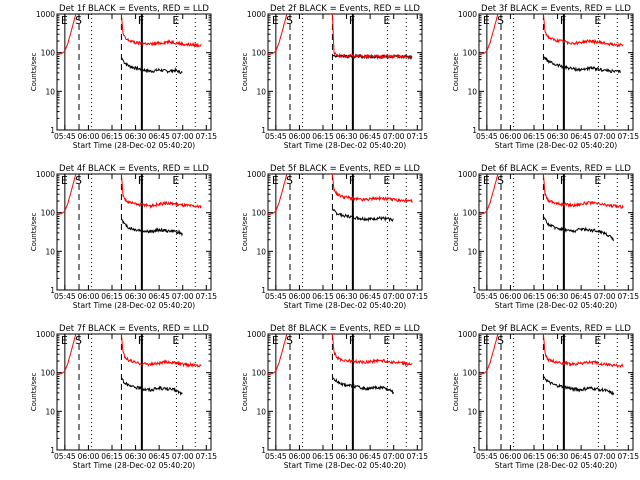 The height and width of the screenshot is (480, 640). What do you see at coordinates (556, 9) in the screenshot?
I see `panel-title: Det 3f BLACK = Events, RED = LLD` at bounding box center [556, 9].